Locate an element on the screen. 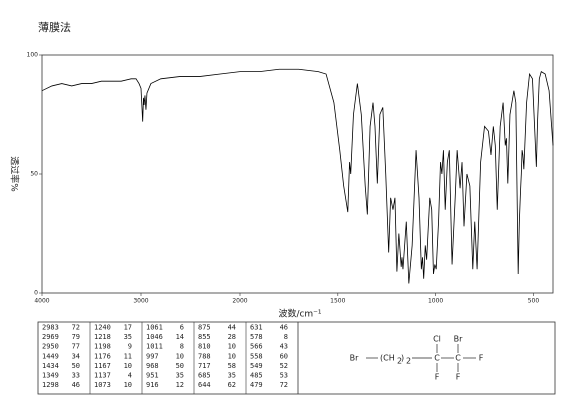 This screenshot has width=570, height=402. peak-wavenumber: 855 is located at coordinates (204, 337).